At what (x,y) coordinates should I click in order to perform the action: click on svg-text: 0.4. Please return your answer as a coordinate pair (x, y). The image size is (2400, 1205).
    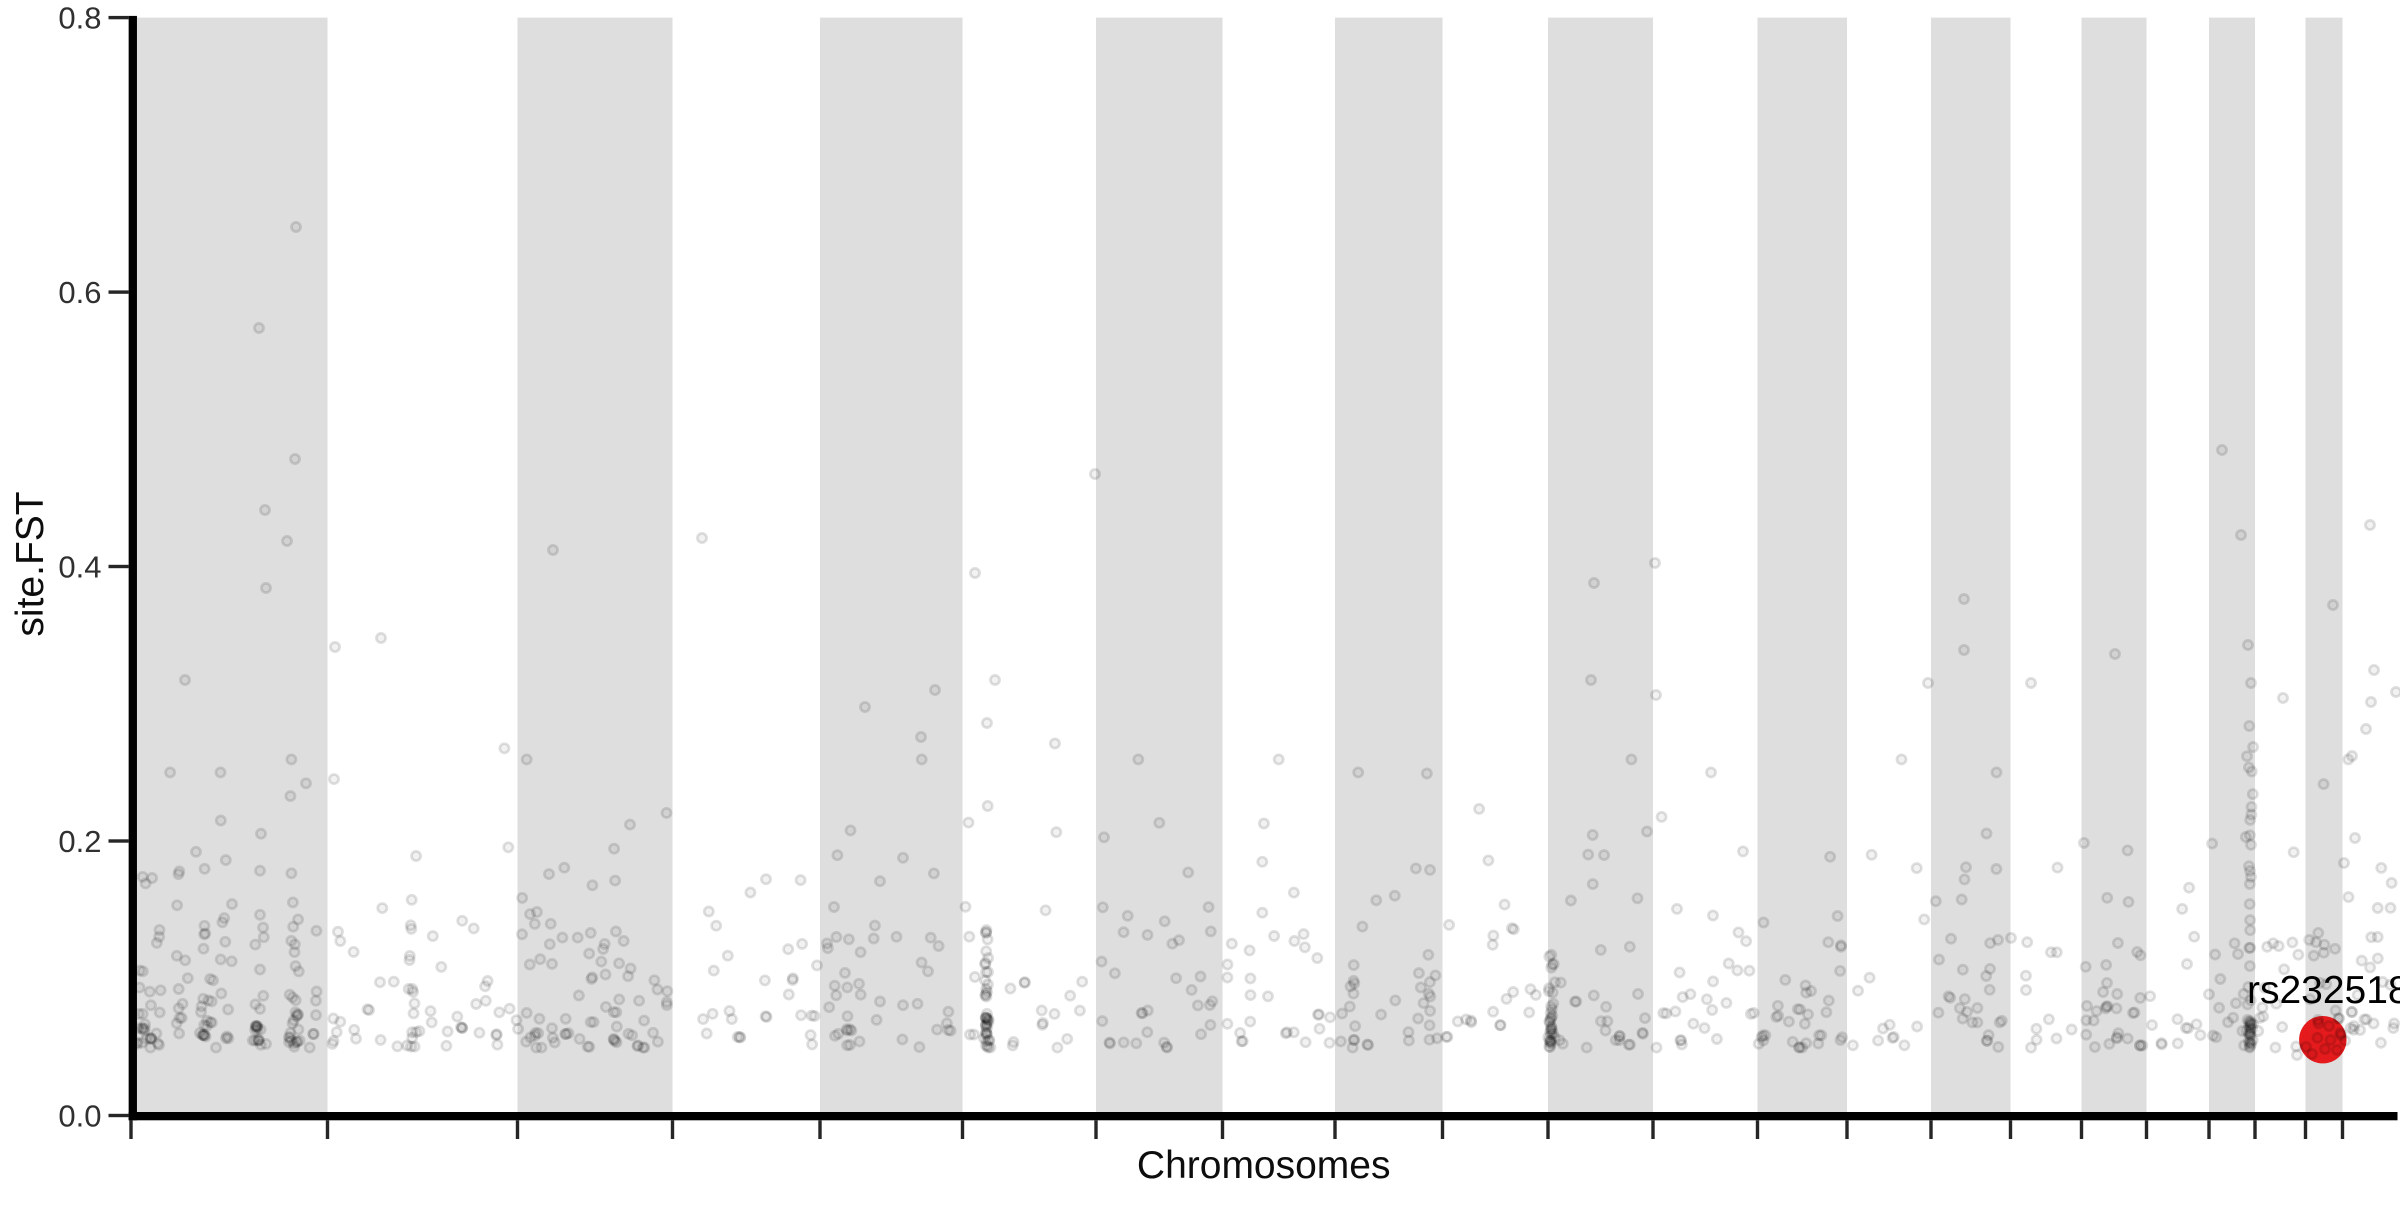
    Looking at the image, I should click on (79, 567).